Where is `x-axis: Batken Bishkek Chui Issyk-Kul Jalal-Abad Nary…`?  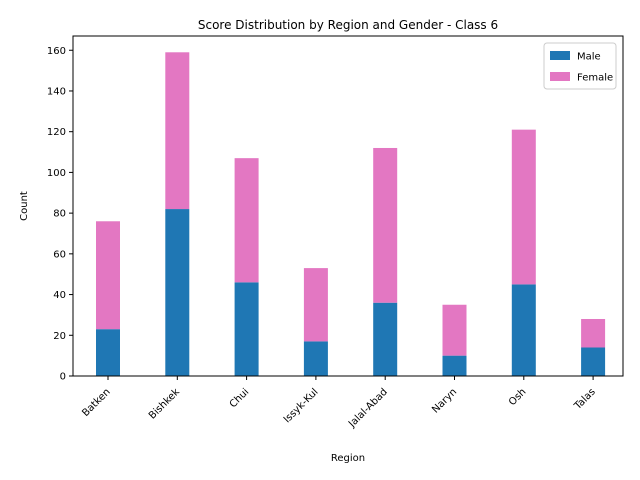 x-axis: Batken Bishkek Chui Issyk-Kul Jalal-Abad Nary… is located at coordinates (339, 403).